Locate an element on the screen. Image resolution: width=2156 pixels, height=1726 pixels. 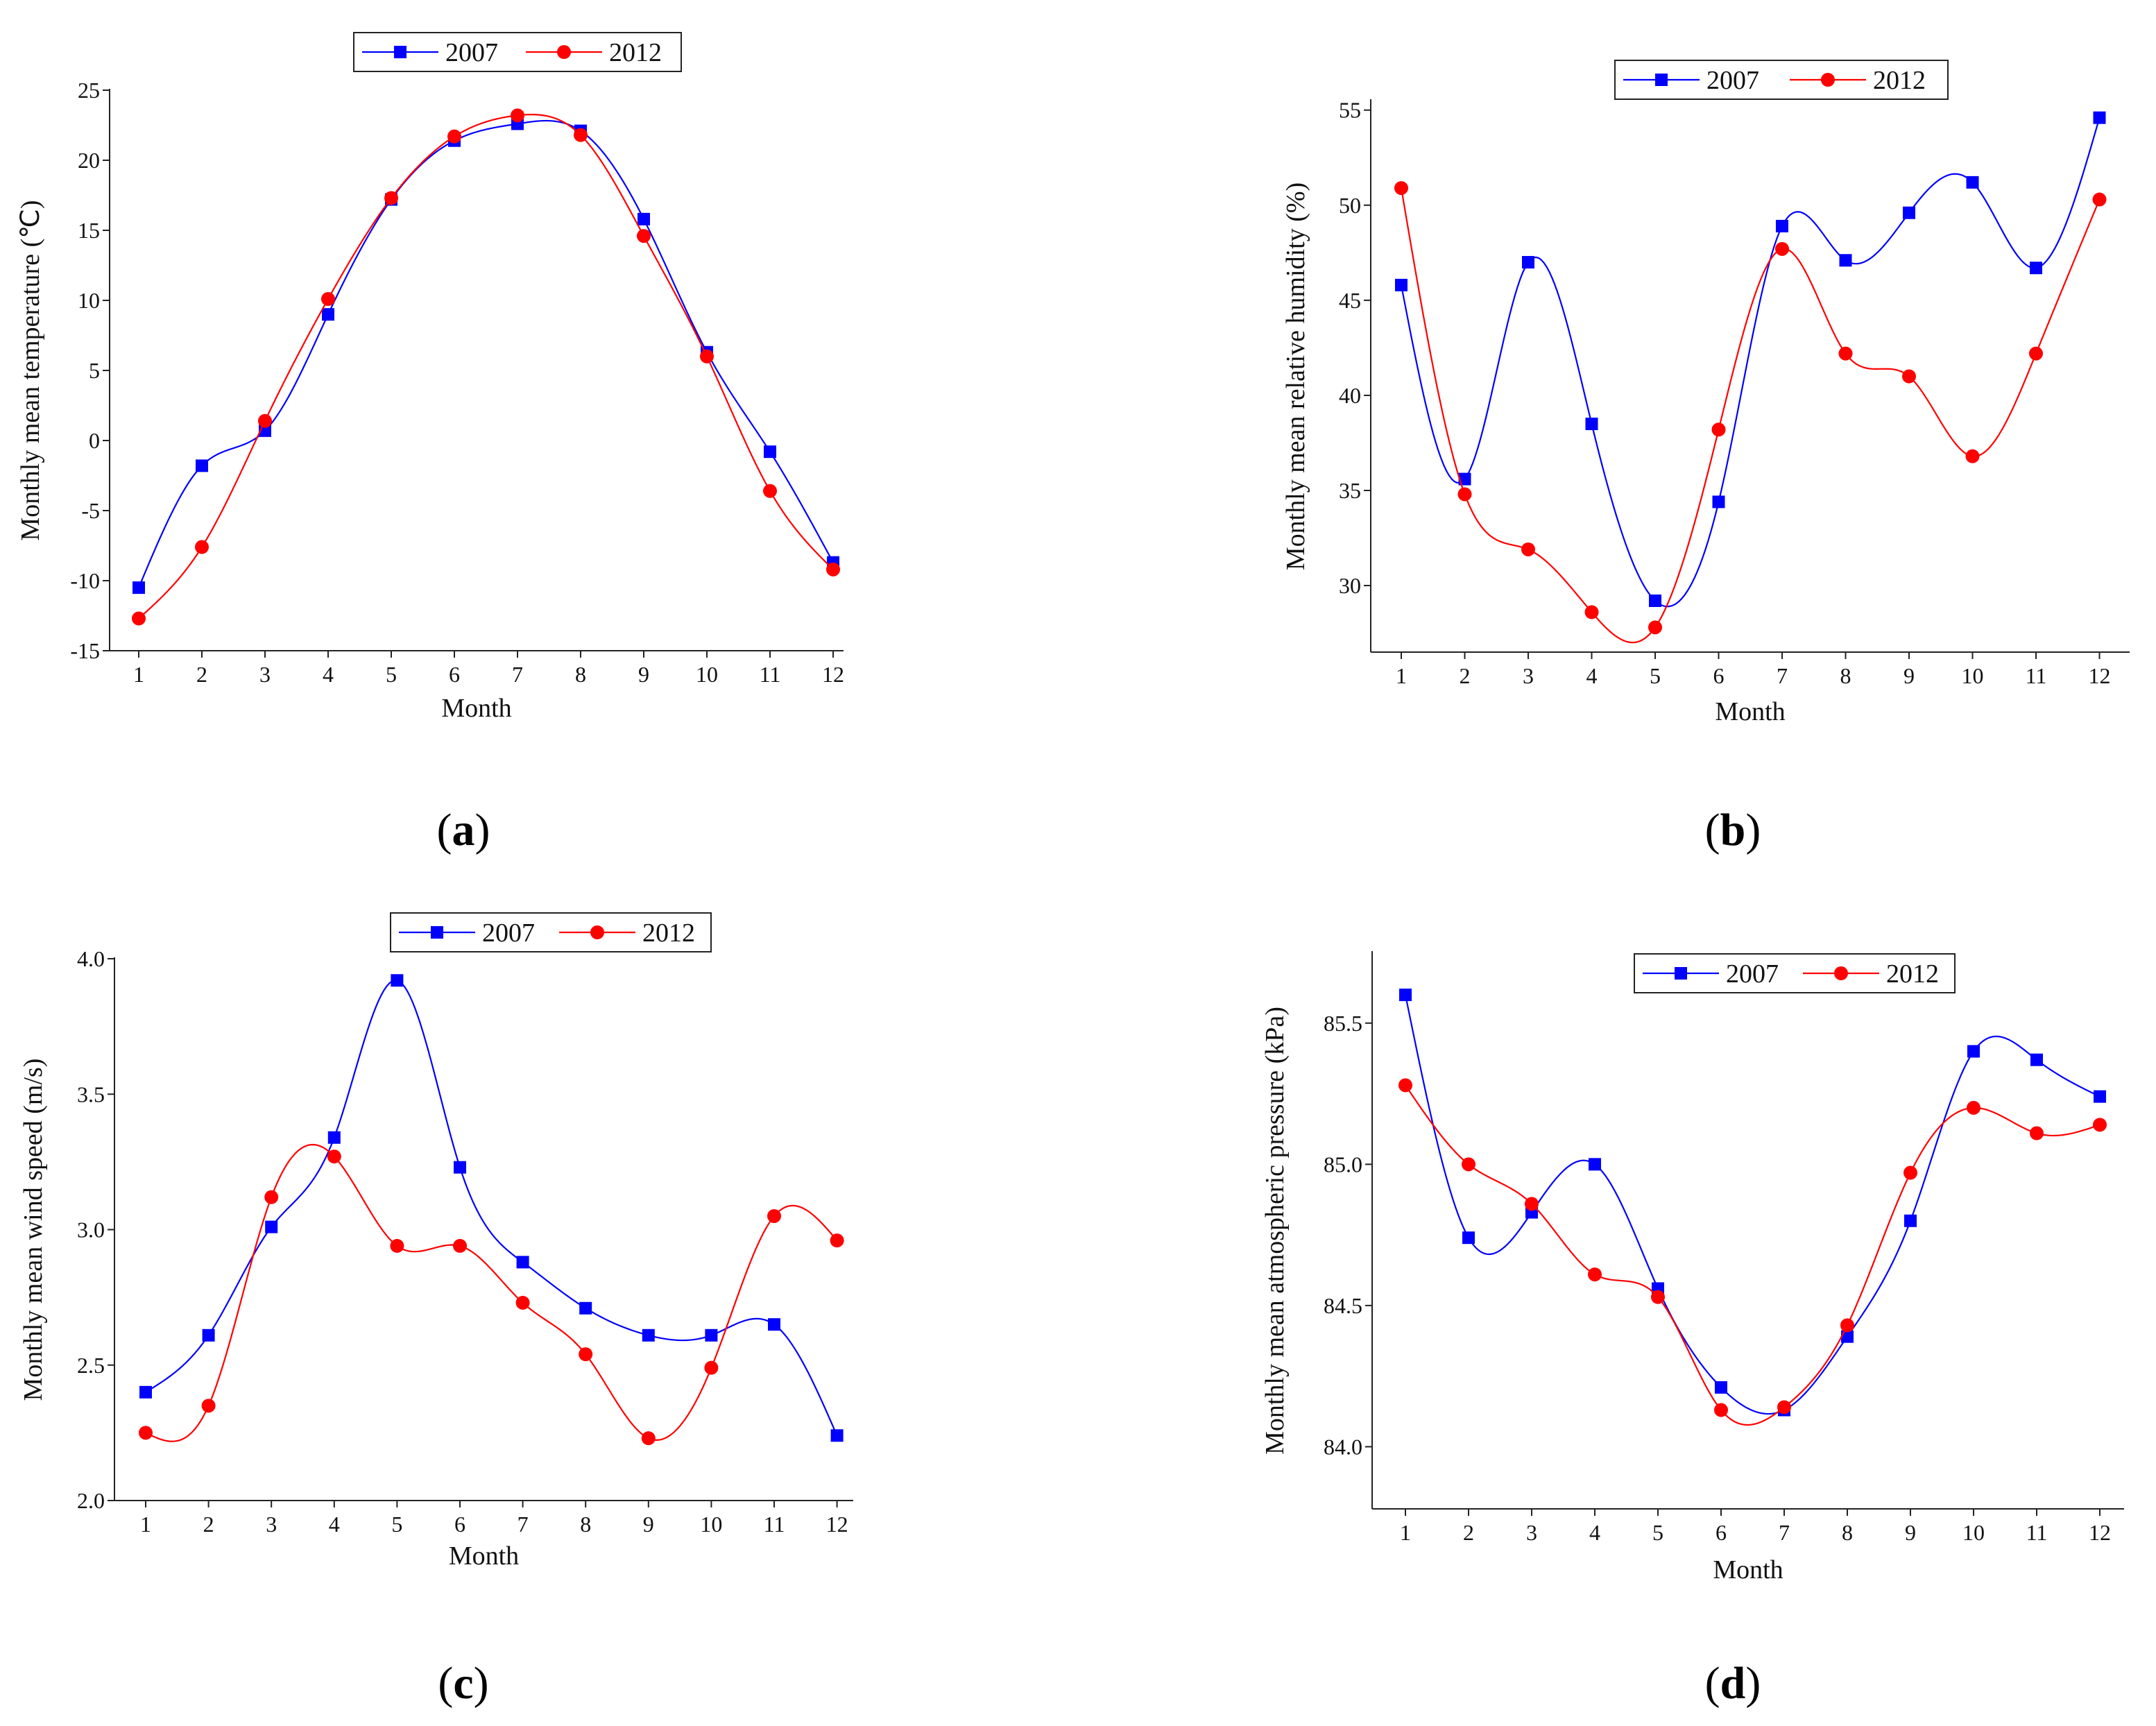
legend-label-2012: 2012 is located at coordinates (1899, 80).